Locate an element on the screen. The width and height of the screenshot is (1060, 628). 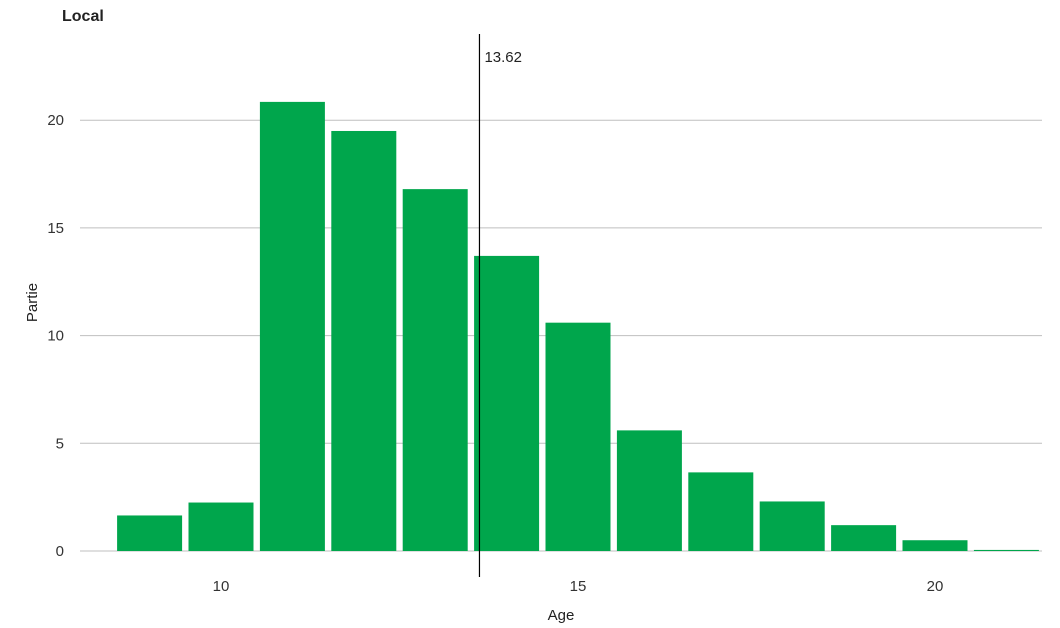
x-axis-ticks: 10 15 20 is located at coordinates (578, 586).